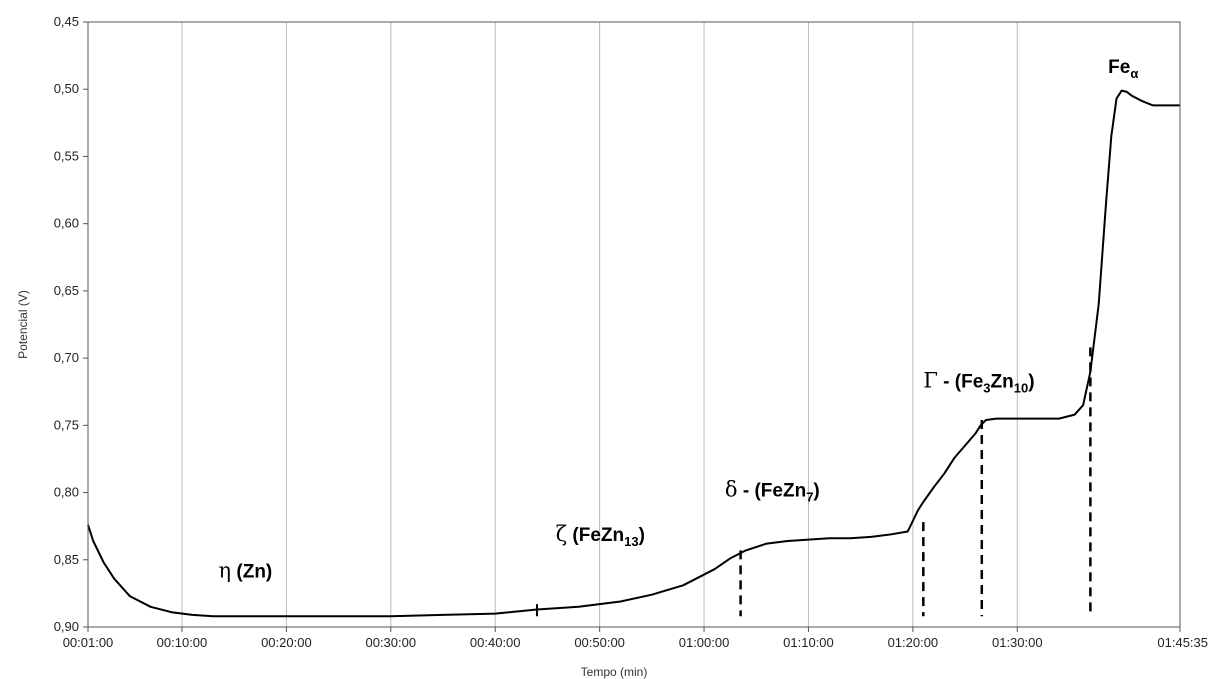 The height and width of the screenshot is (679, 1213). What do you see at coordinates (808, 642) in the screenshot?
I see `x-tick-label: 01:10:00` at bounding box center [808, 642].